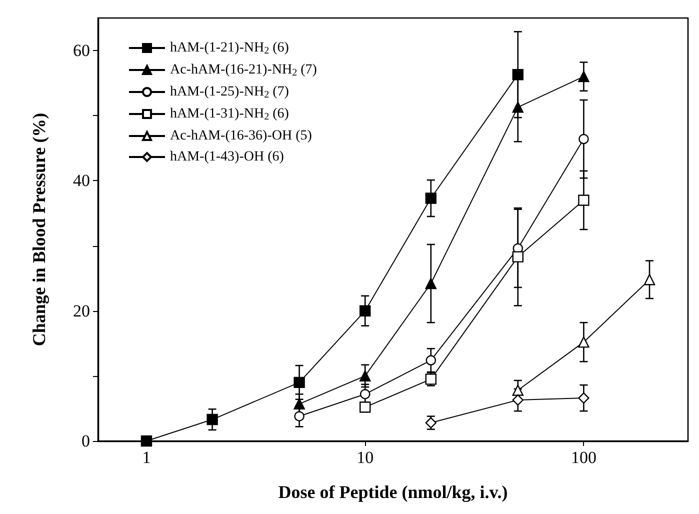 The width and height of the screenshot is (699, 514). What do you see at coordinates (146, 457) in the screenshot?
I see `x-tick-label: 1` at bounding box center [146, 457].